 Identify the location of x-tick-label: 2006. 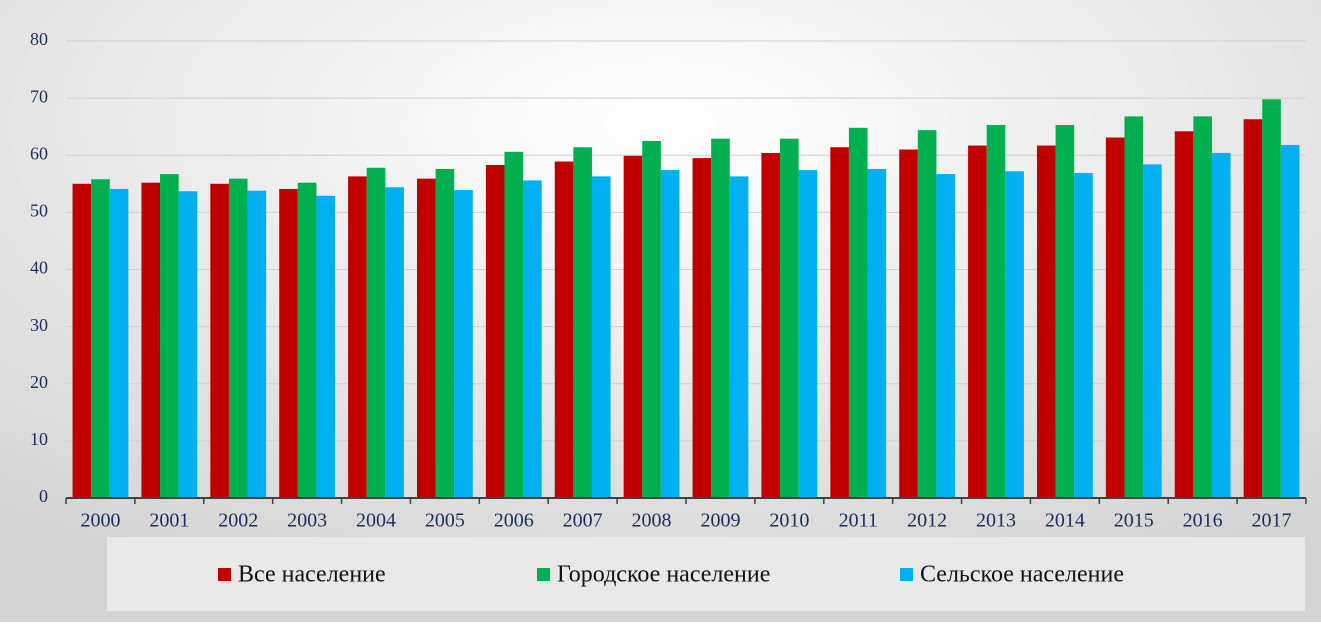
(514, 521).